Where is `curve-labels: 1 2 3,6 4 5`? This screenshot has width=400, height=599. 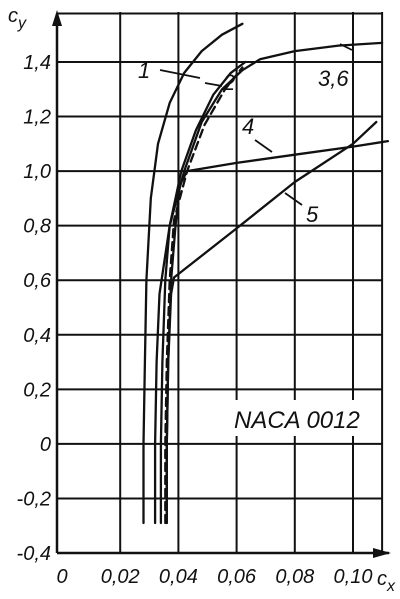 curve-labels: 1 2 3,6 4 5 is located at coordinates (243, 142).